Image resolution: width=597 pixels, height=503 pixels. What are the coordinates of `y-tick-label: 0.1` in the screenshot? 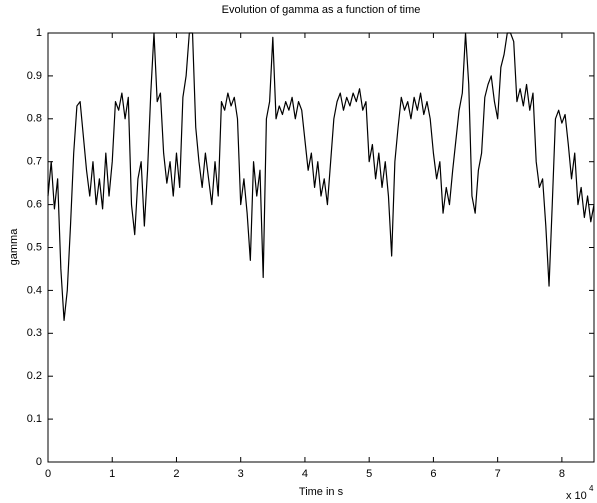 It's located at (34, 419).